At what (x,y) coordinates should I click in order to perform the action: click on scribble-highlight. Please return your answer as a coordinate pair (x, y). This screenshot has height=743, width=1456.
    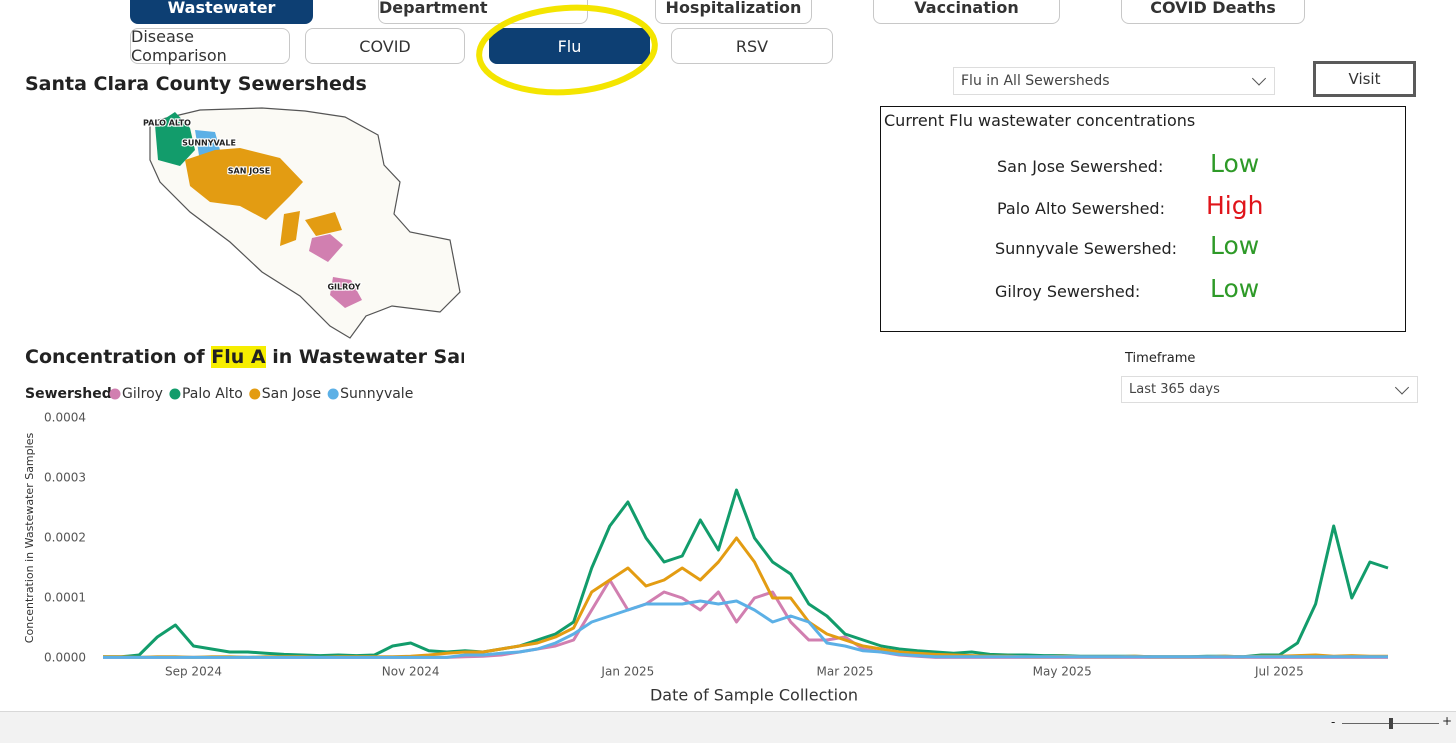
    Looking at the image, I should click on (567, 50).